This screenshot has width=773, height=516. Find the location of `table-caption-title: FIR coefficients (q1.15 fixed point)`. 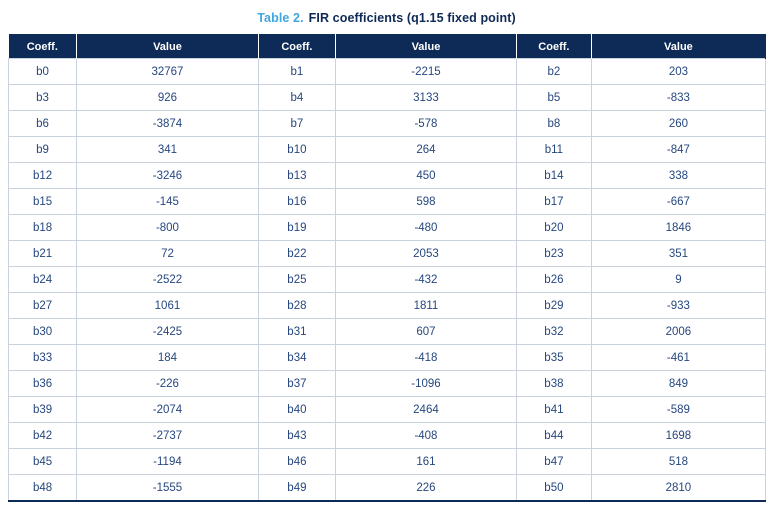

table-caption-title: FIR coefficients (q1.15 fixed point) is located at coordinates (412, 18).